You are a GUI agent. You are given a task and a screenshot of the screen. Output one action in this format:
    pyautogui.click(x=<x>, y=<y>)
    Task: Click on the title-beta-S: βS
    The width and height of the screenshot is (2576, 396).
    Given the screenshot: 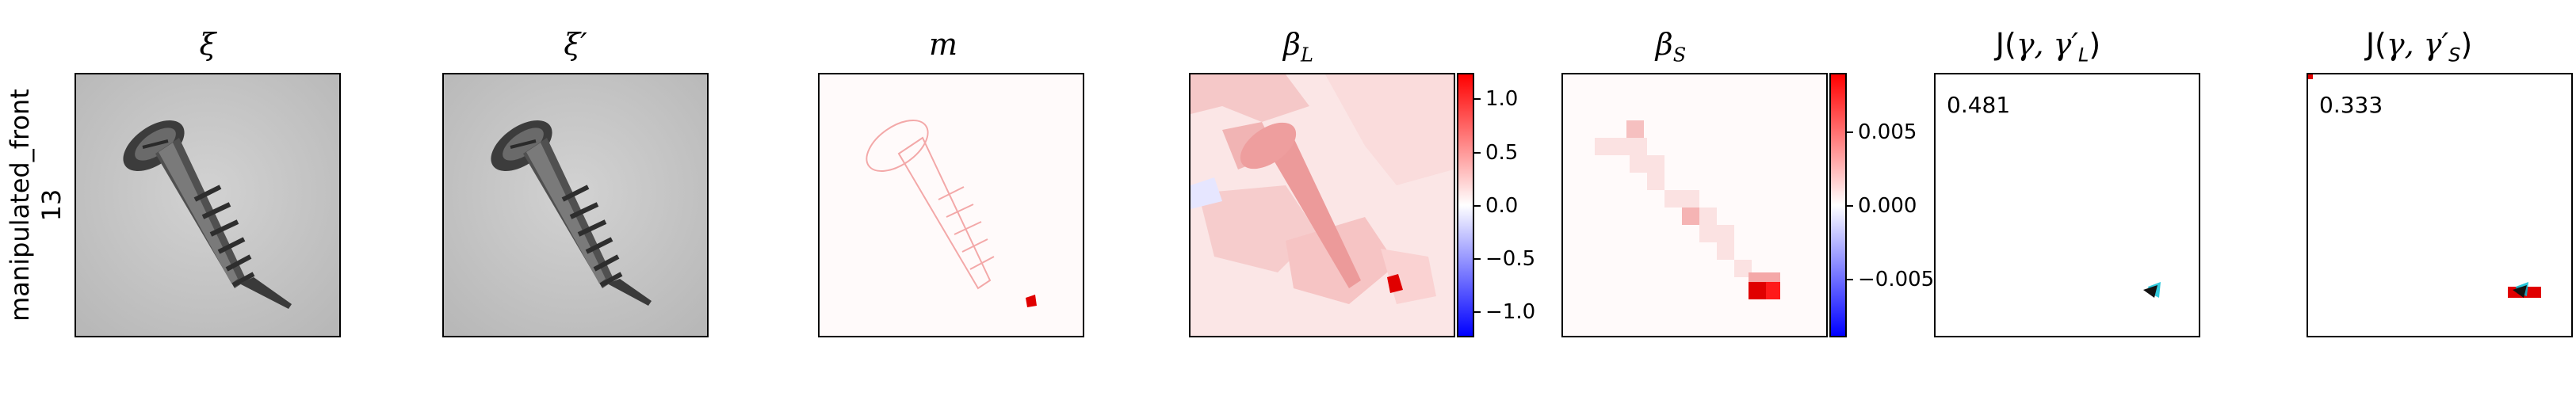 What is the action you would take?
    pyautogui.click(x=1671, y=47)
    